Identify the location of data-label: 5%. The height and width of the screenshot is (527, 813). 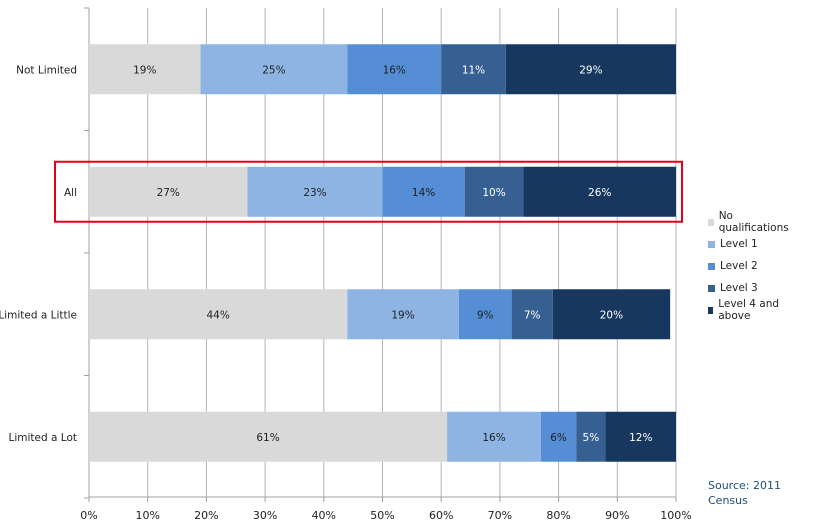
(591, 438).